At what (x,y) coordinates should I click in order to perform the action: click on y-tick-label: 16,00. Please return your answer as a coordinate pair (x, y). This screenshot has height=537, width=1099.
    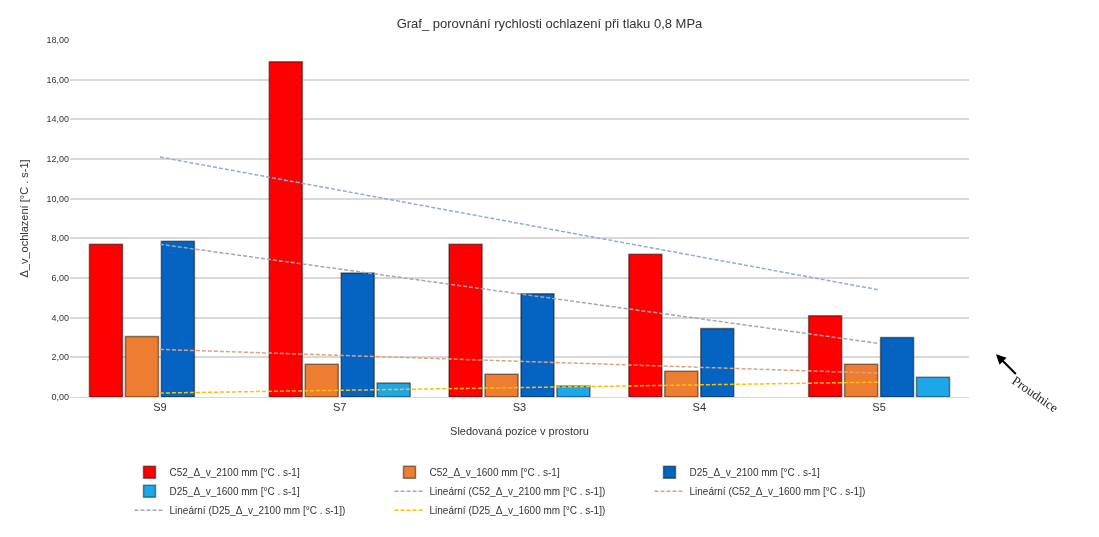
    Looking at the image, I should click on (57, 79).